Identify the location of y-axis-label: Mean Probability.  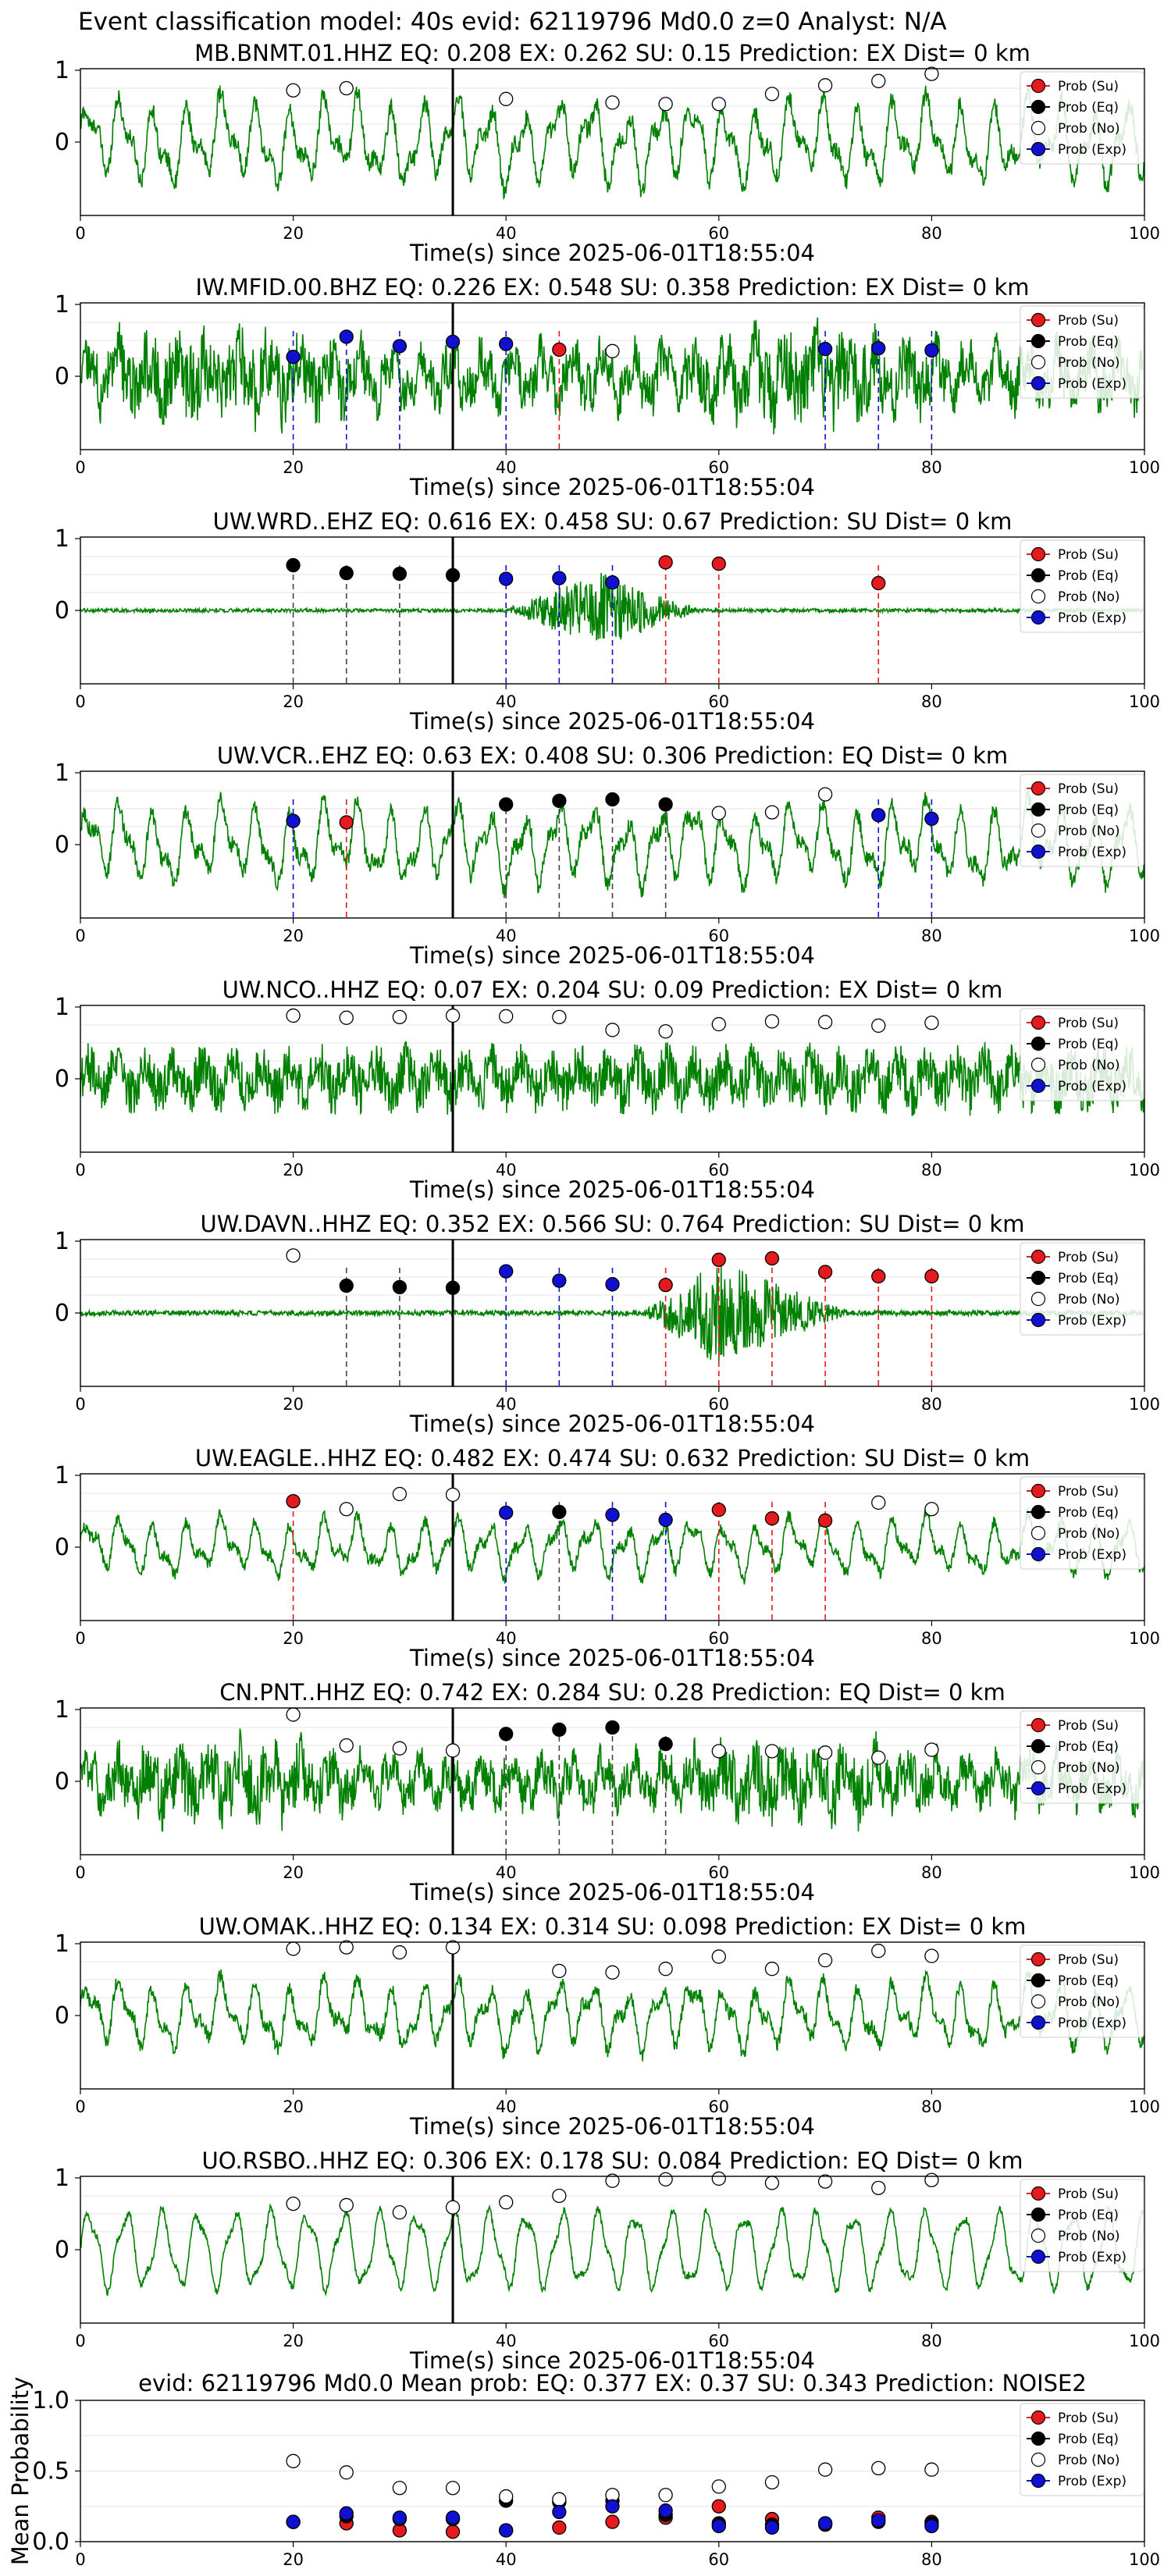
(20, 2471).